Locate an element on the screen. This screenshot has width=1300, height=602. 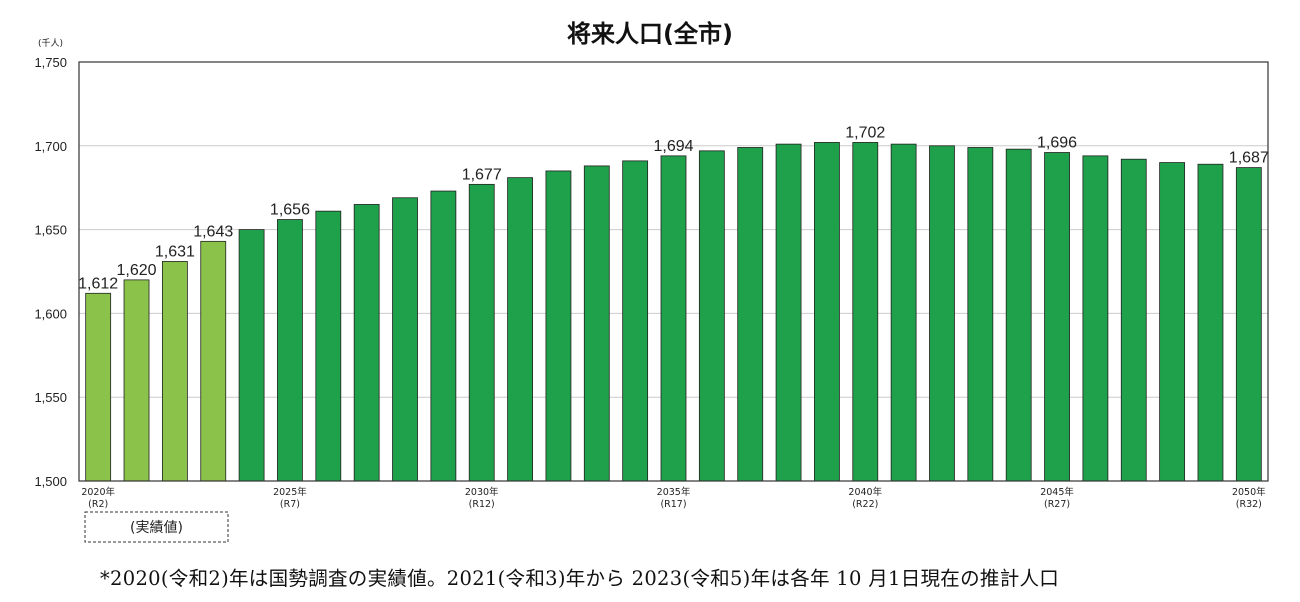
data-label: 1,687 is located at coordinates (1249, 158).